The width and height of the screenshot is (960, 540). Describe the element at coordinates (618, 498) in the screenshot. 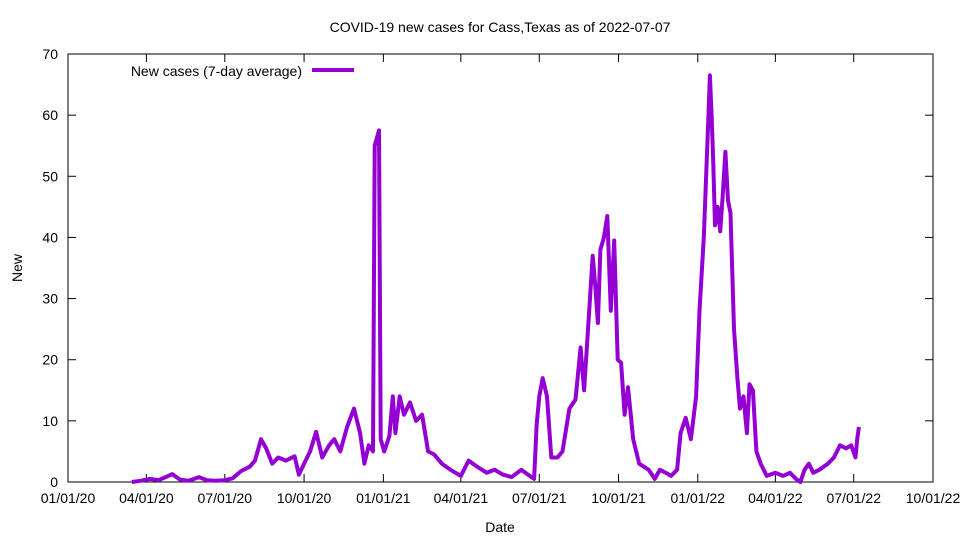

I see `x-tick-label: 10/01/21` at that location.